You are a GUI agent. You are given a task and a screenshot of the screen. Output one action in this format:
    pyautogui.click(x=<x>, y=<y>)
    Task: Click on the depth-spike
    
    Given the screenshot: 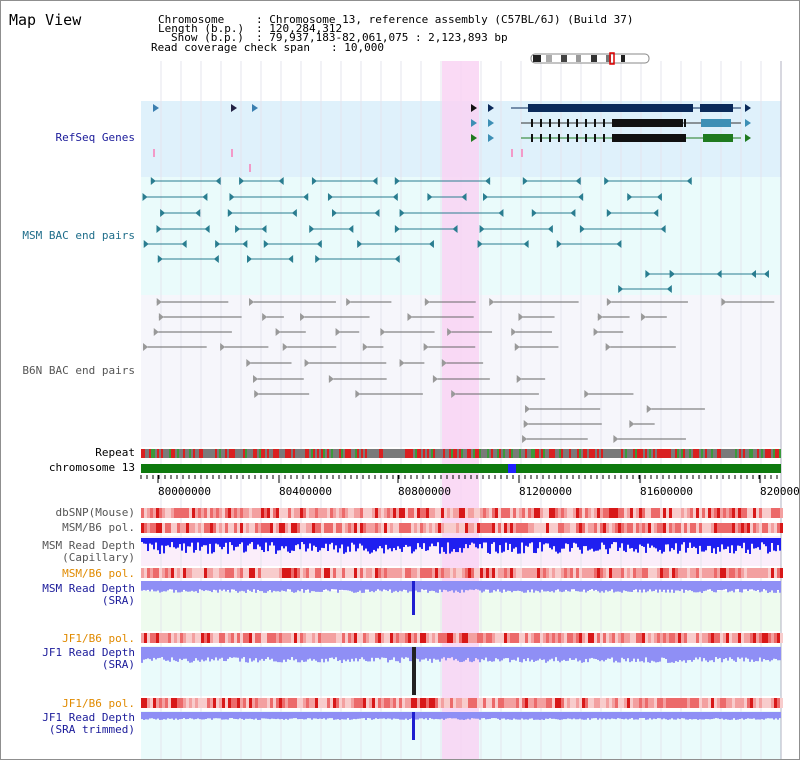 What is the action you would take?
    pyautogui.click(x=413, y=598)
    